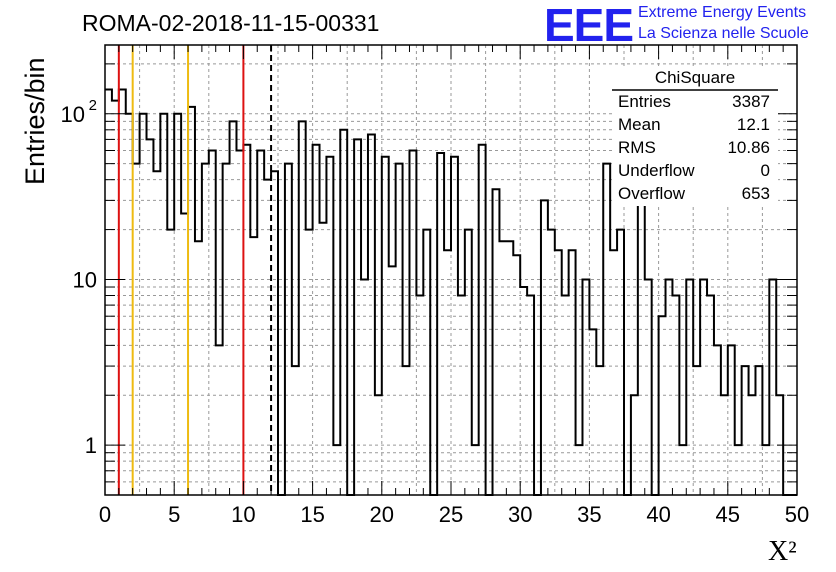 The height and width of the screenshot is (572, 836). Describe the element at coordinates (637, 147) in the screenshot. I see `stats-key: RMS` at that location.